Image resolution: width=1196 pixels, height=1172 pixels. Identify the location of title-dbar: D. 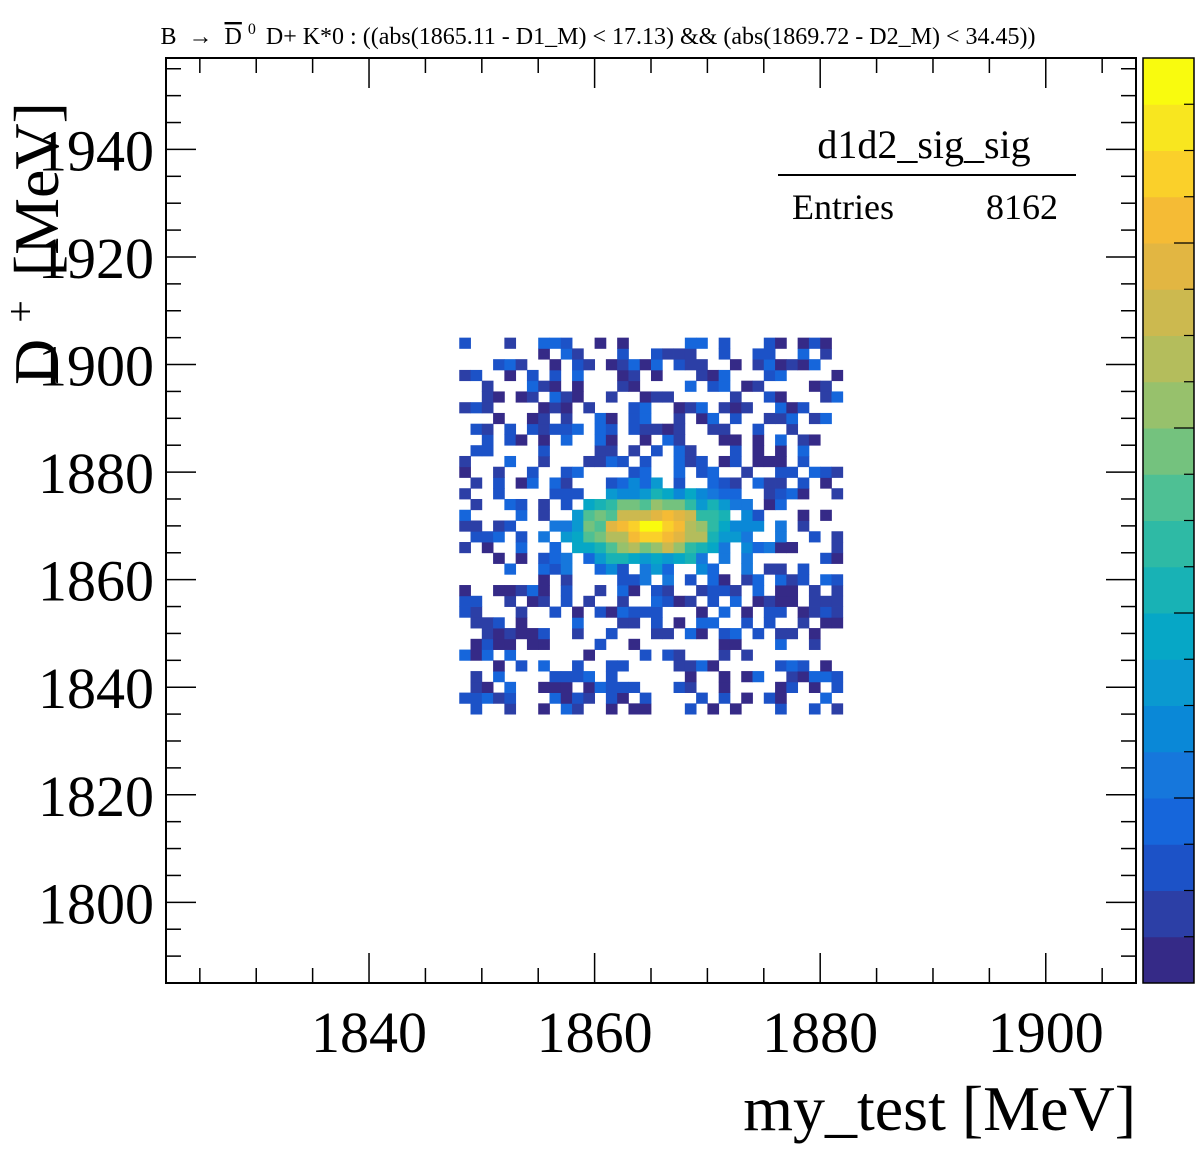
(233, 37).